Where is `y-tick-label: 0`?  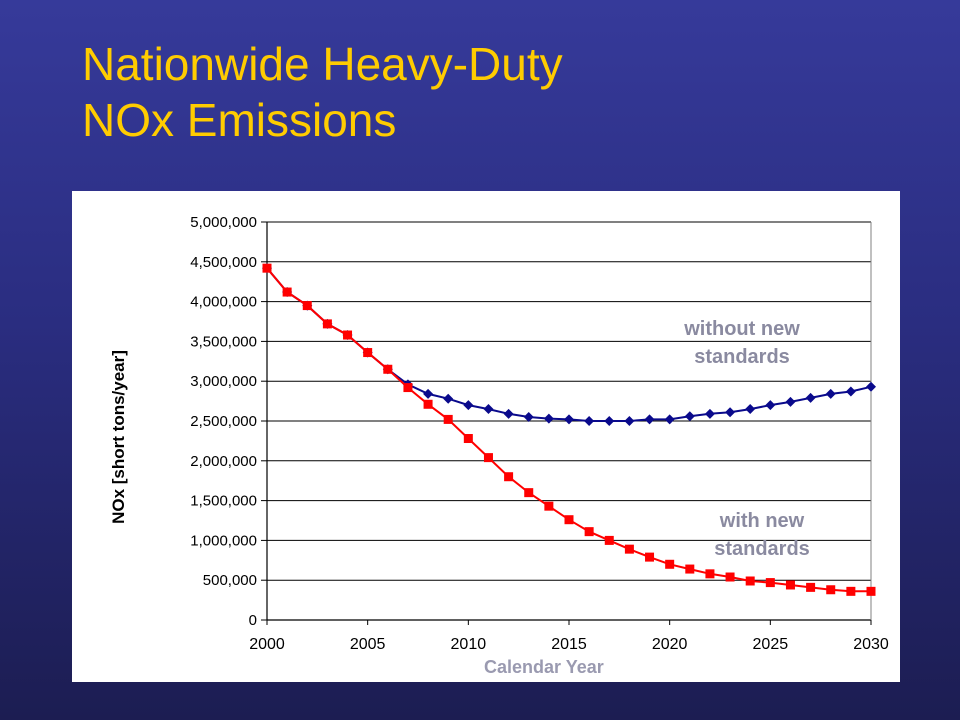
y-tick-label: 0 is located at coordinates (253, 620).